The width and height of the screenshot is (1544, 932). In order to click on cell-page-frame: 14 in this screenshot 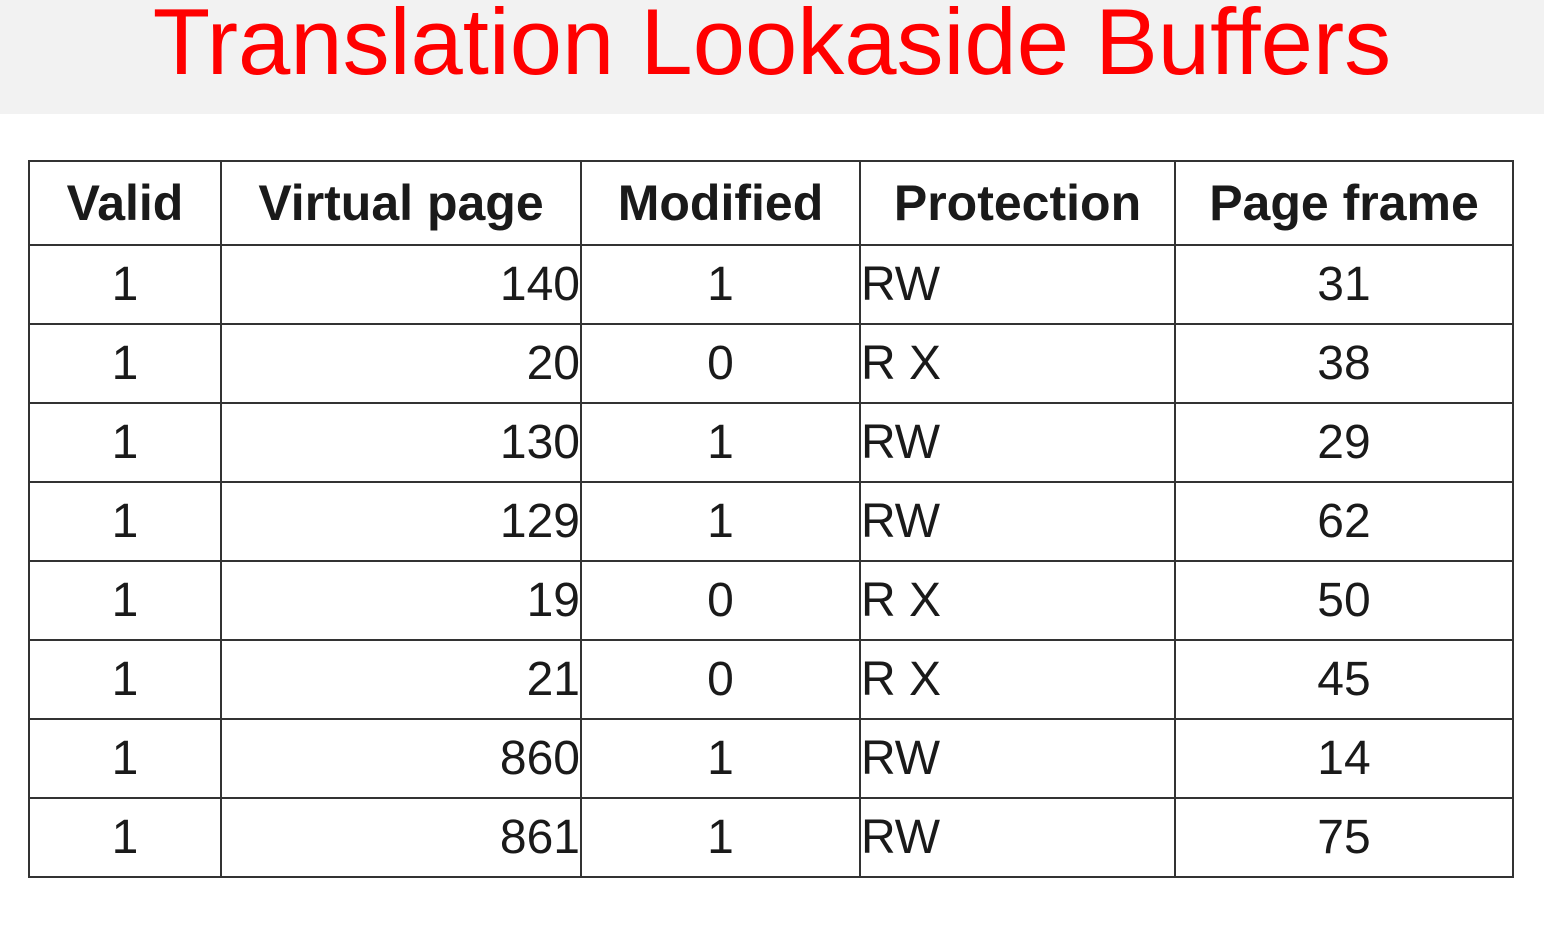, I will do `click(1344, 758)`.